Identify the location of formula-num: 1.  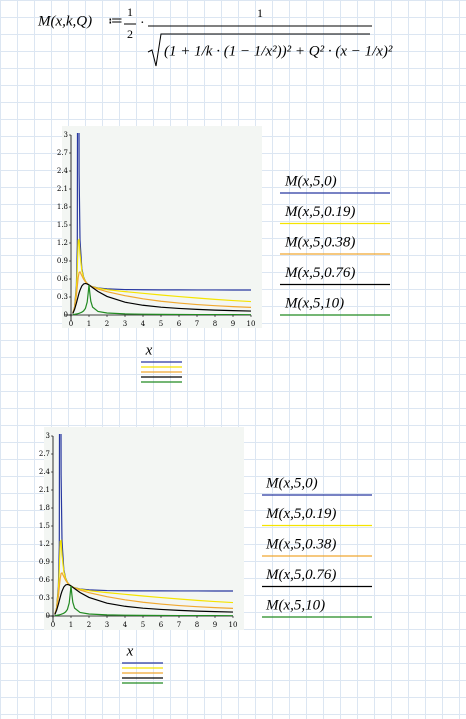
(260, 13).